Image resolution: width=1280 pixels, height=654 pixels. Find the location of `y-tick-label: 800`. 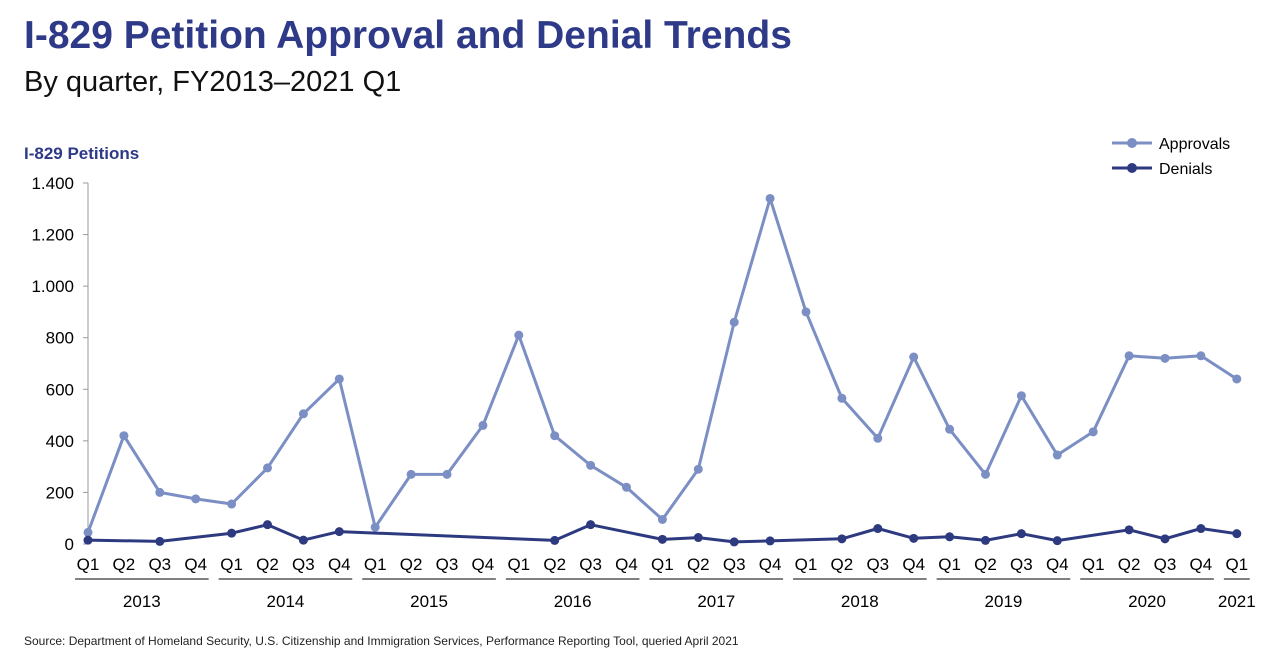

y-tick-label: 800 is located at coordinates (60, 338).